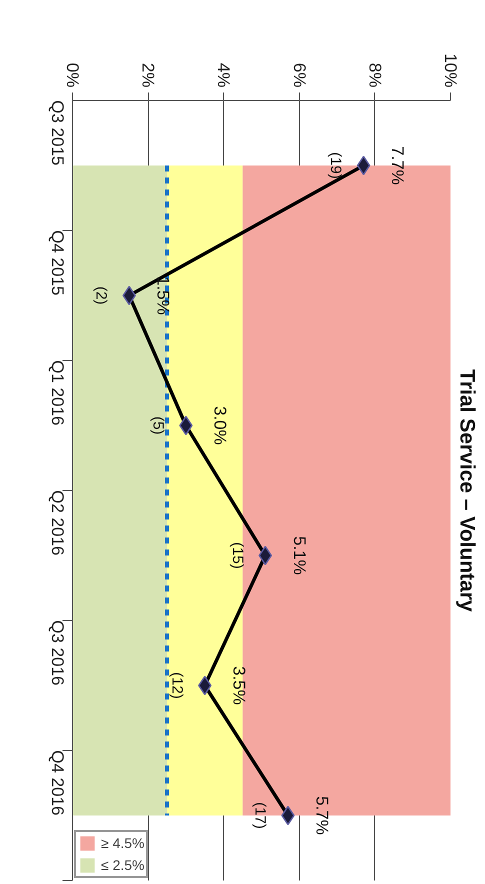 The image size is (485, 884). What do you see at coordinates (72, 75) in the screenshot?
I see `x-tick-label: 0%` at bounding box center [72, 75].